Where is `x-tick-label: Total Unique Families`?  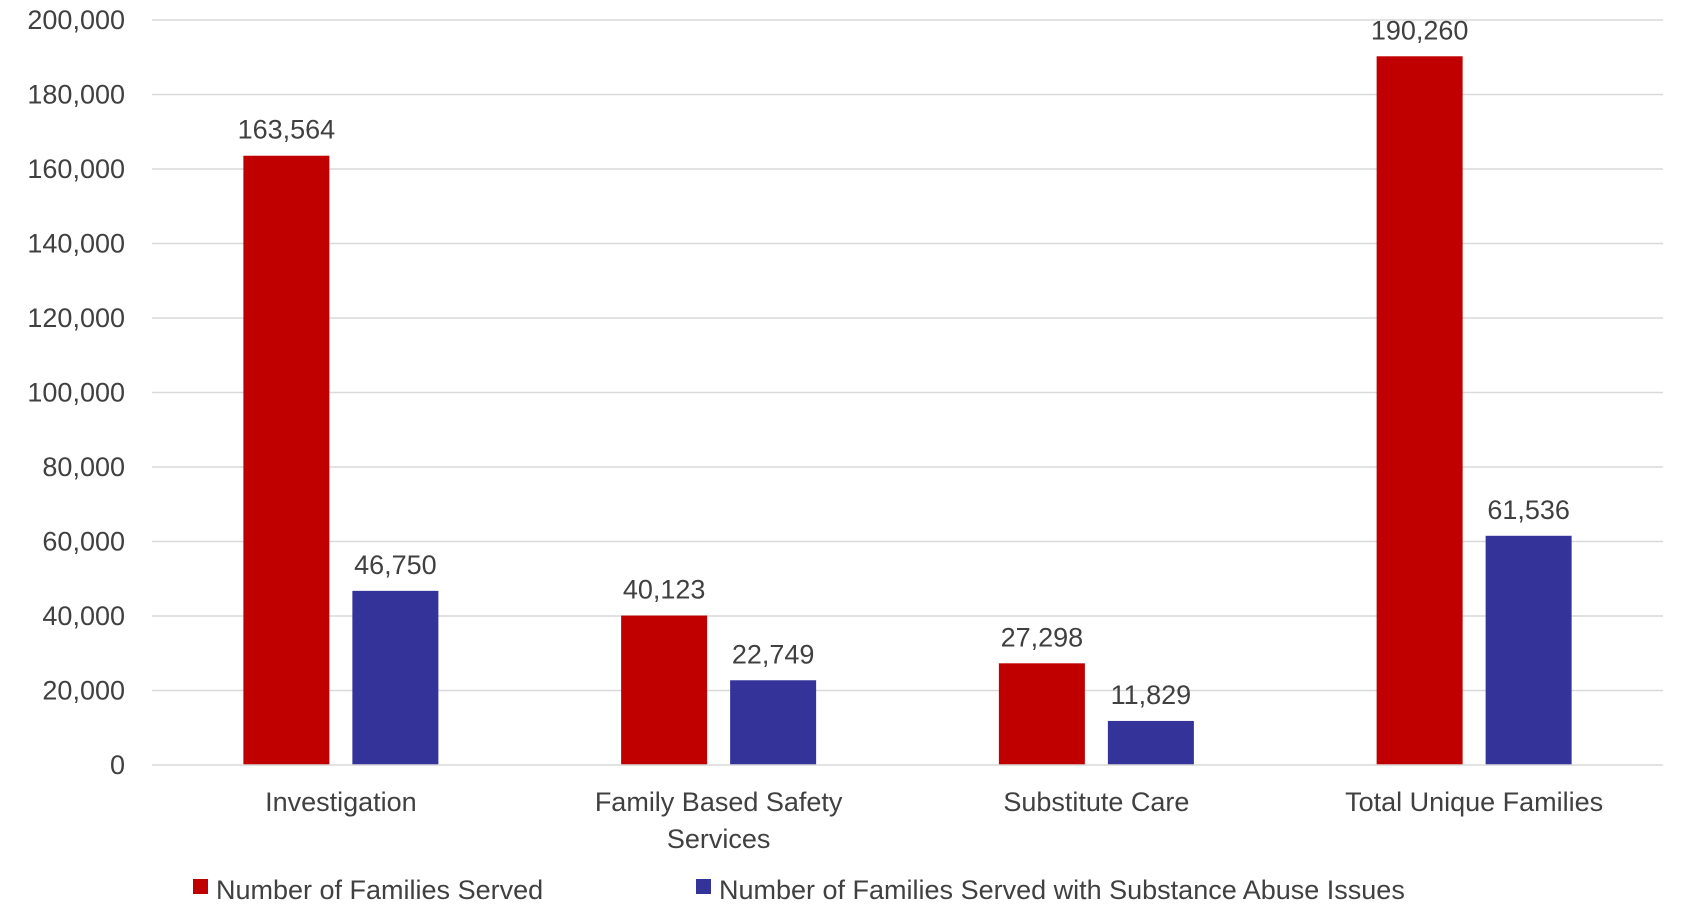 x-tick-label: Total Unique Families is located at coordinates (1474, 802).